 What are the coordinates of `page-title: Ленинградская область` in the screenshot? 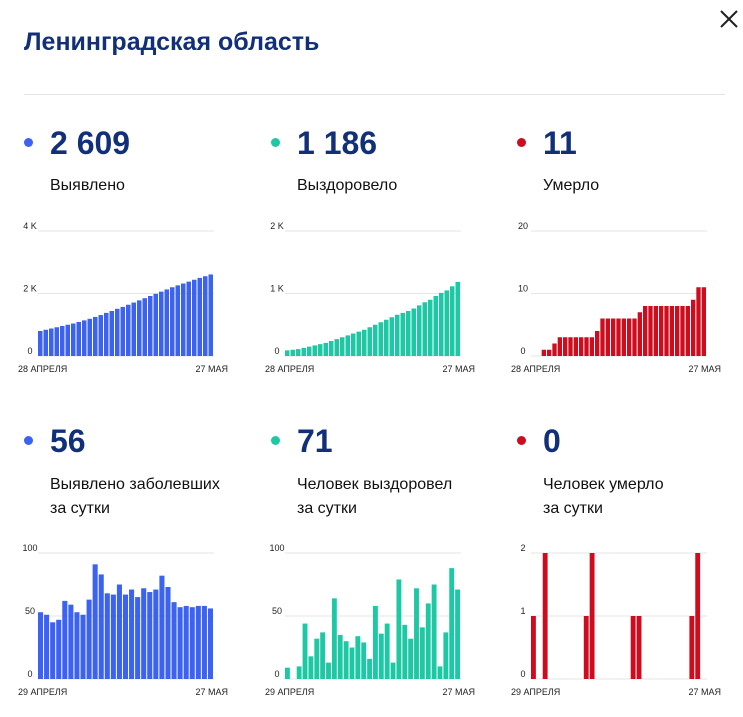 It's located at (172, 42).